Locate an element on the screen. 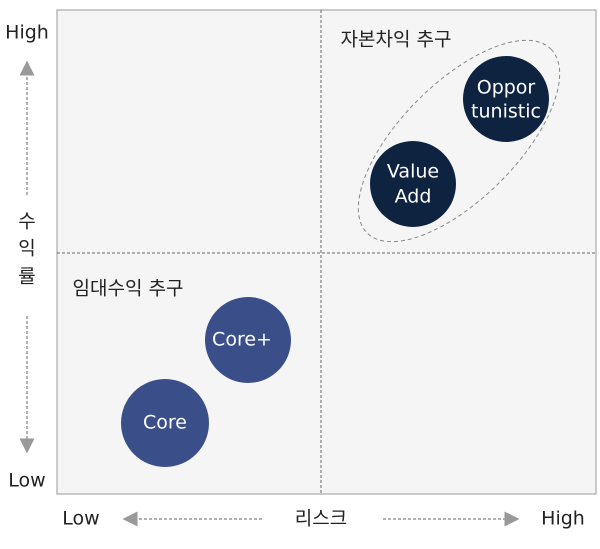 This screenshot has width=600, height=549. group-label: 임대수익 추구 is located at coordinates (128, 289).